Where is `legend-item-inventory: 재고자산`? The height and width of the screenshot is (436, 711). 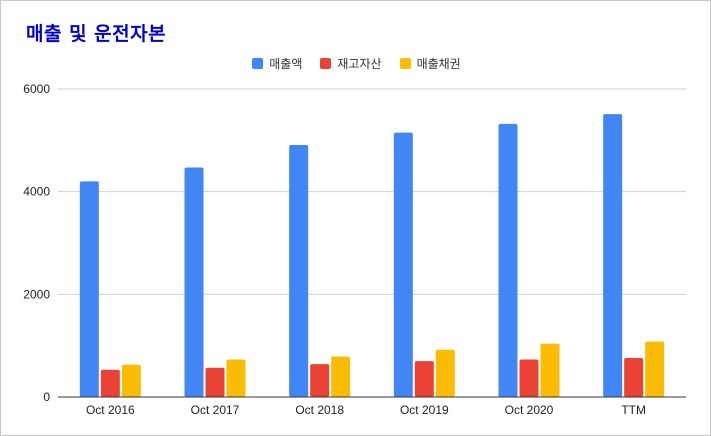 legend-item-inventory: 재고자산 is located at coordinates (351, 63).